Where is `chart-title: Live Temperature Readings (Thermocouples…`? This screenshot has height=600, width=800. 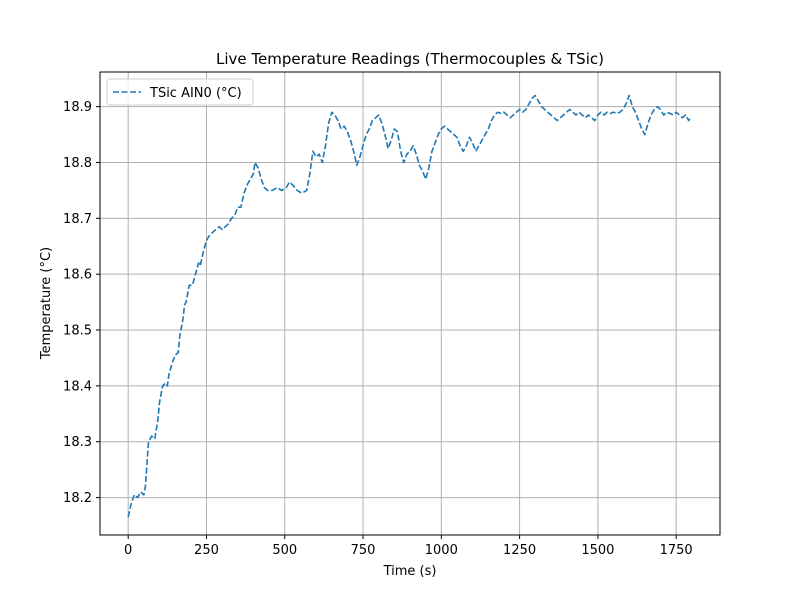 chart-title: Live Temperature Readings (Thermocouples… is located at coordinates (410, 59).